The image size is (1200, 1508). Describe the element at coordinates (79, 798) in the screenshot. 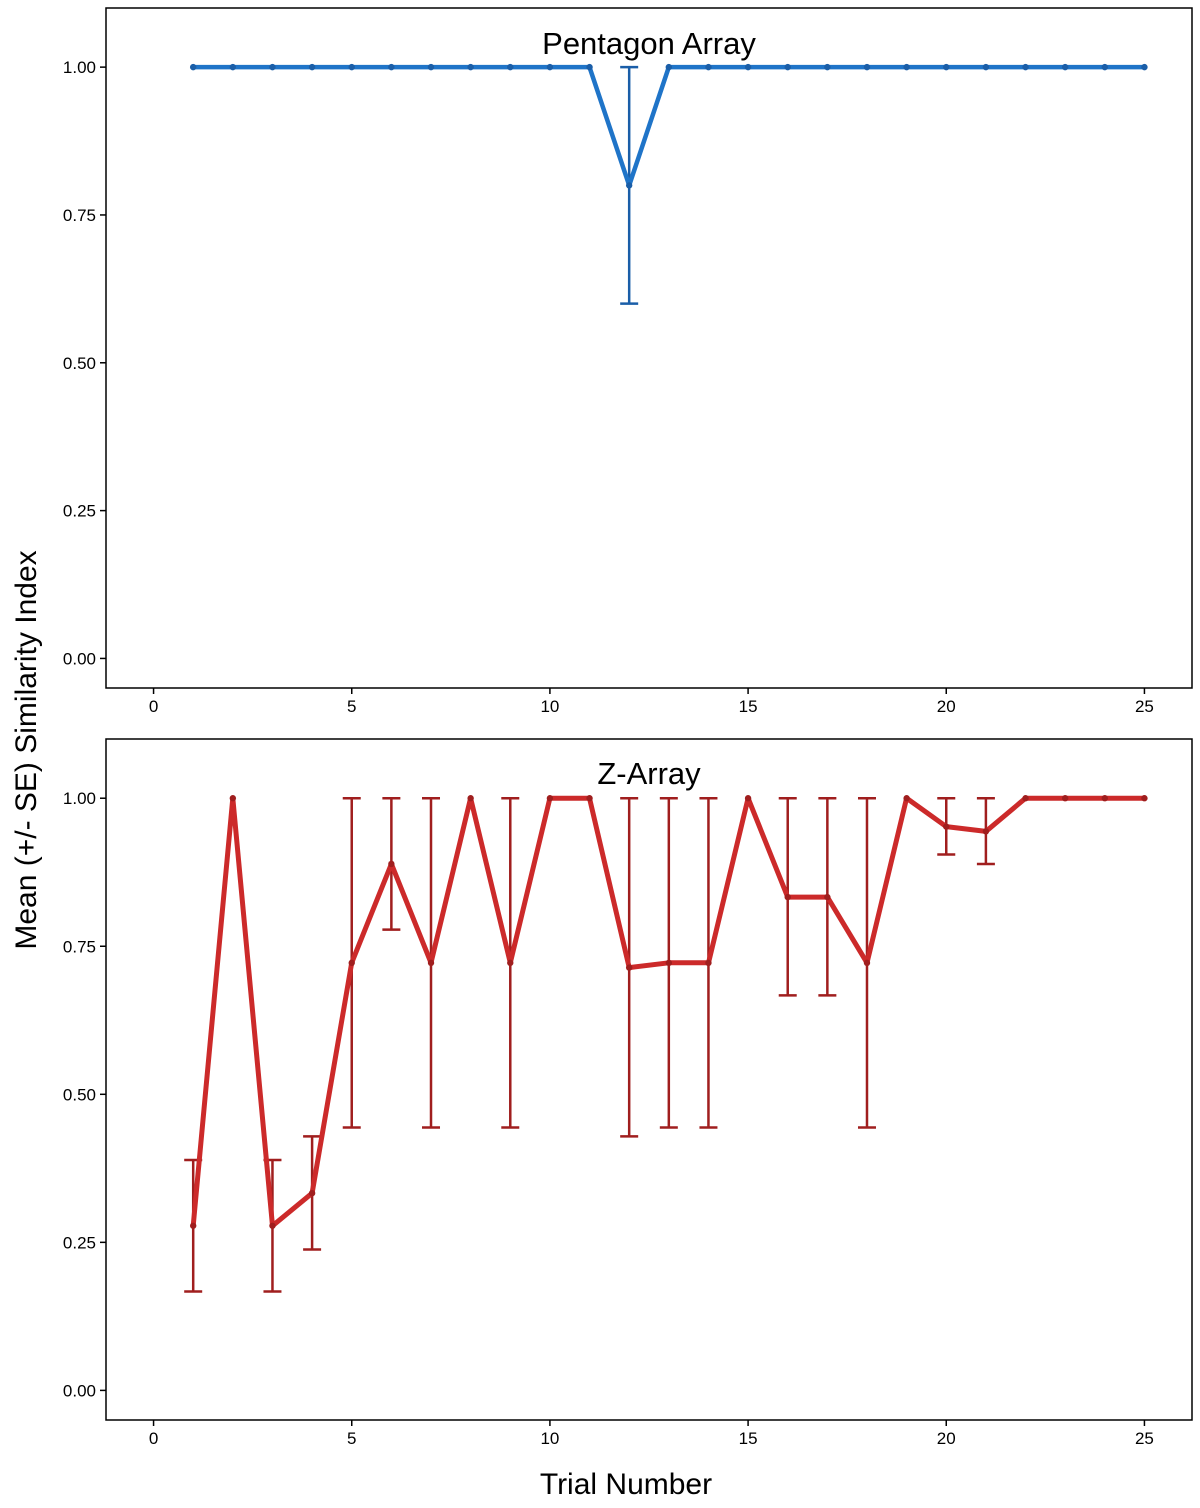

I see `z-array-y-tick-label: 1.00` at that location.